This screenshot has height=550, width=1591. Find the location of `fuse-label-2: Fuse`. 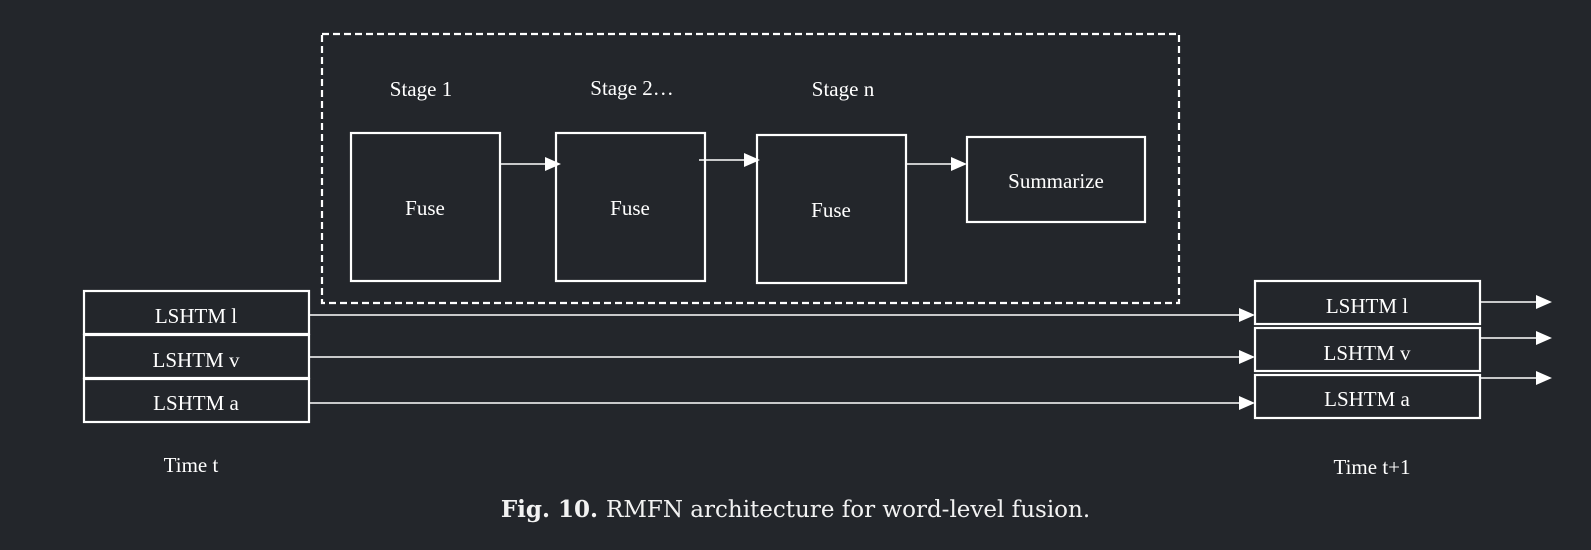

fuse-label-2: Fuse is located at coordinates (630, 208).